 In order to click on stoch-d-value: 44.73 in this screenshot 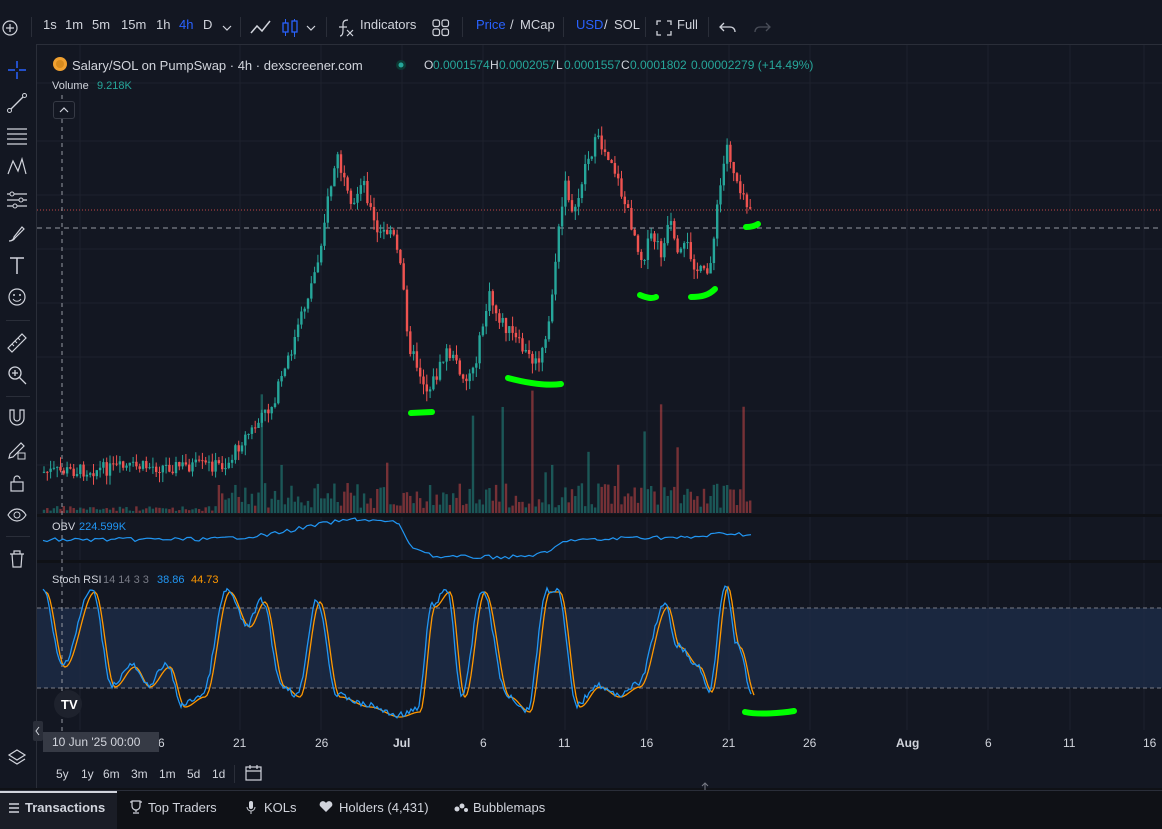, I will do `click(205, 580)`.